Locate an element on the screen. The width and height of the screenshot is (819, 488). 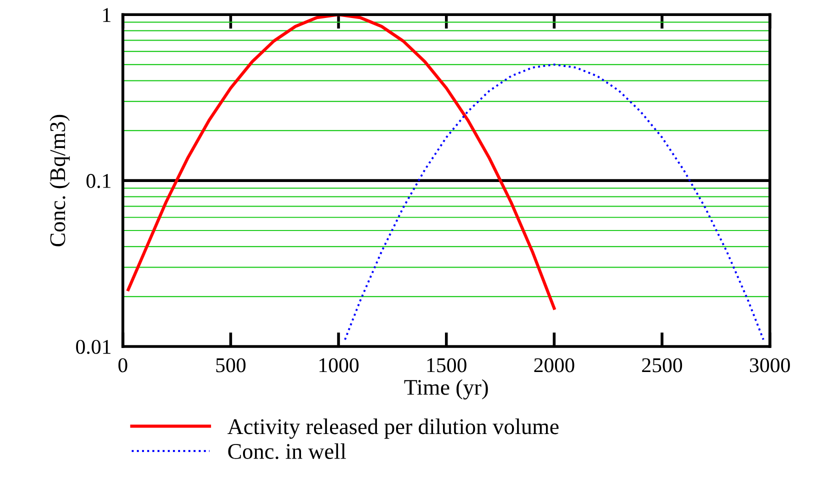
x-tick-label: 1500 is located at coordinates (446, 365).